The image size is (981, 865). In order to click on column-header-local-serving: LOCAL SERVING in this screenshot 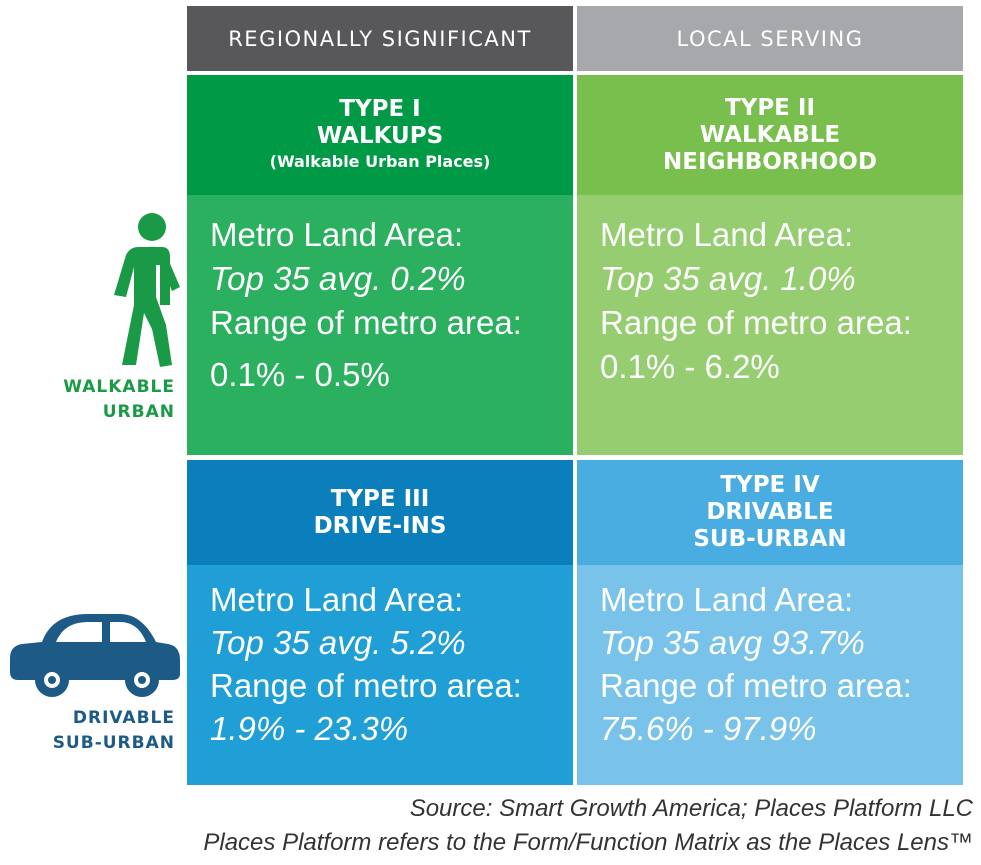, I will do `click(770, 38)`.